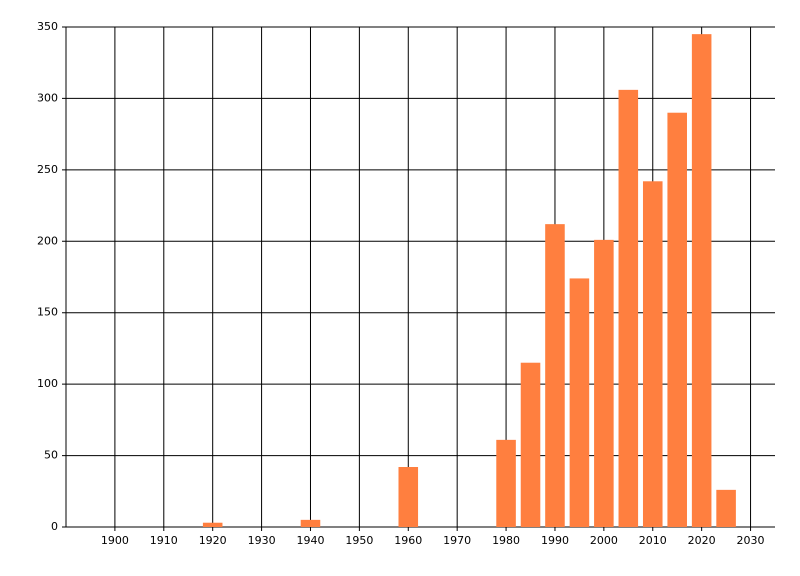  What do you see at coordinates (702, 540) in the screenshot?
I see `x-tick-label: 2020` at bounding box center [702, 540].